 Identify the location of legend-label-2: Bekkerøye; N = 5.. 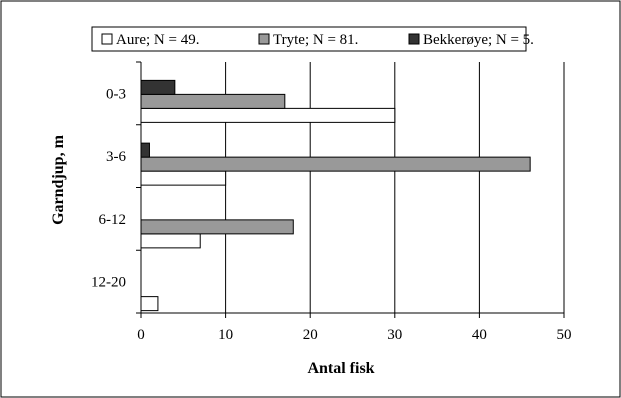
(478, 40).